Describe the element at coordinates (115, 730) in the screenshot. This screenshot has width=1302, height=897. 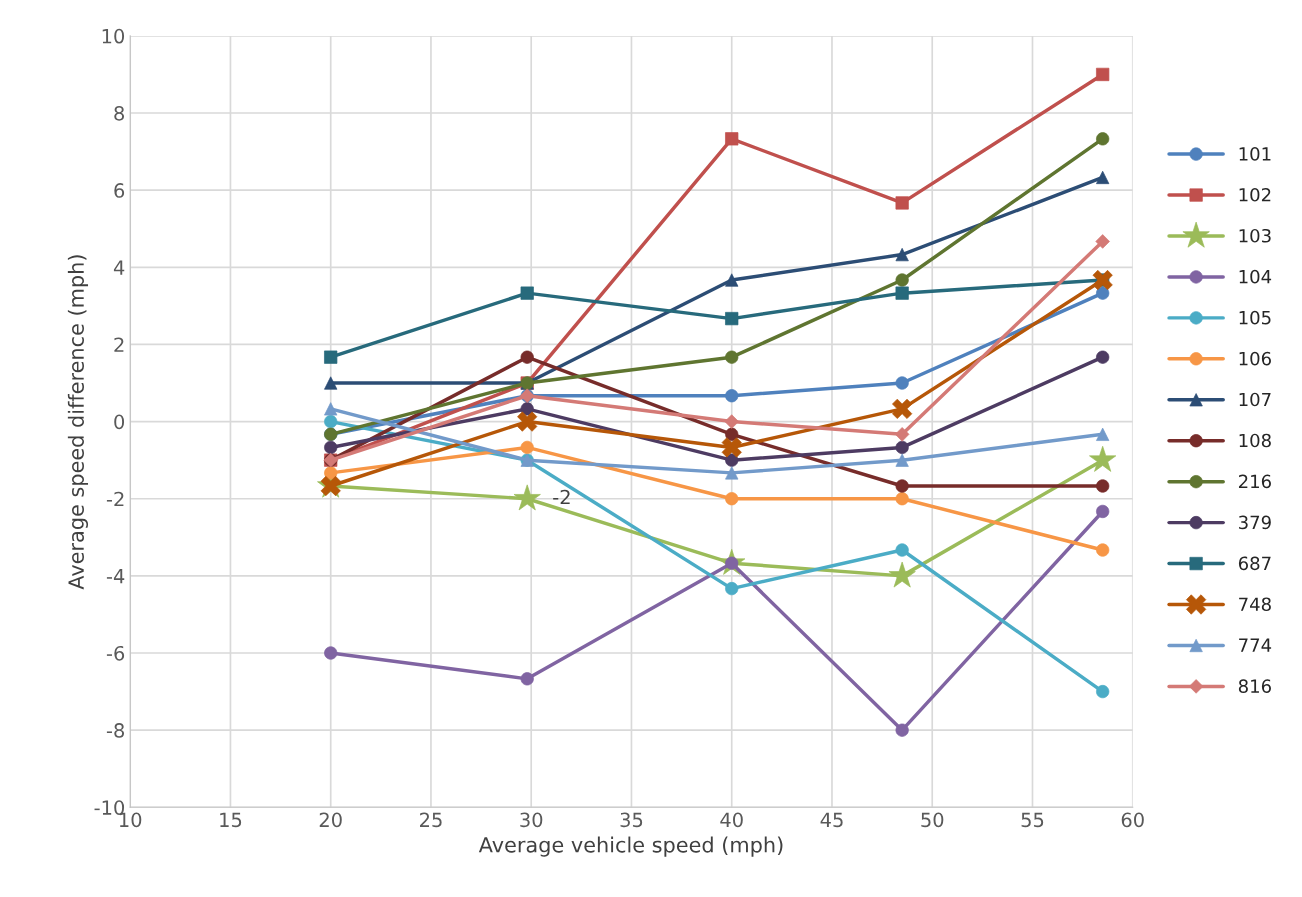
I see `y-tick-label: -8` at that location.